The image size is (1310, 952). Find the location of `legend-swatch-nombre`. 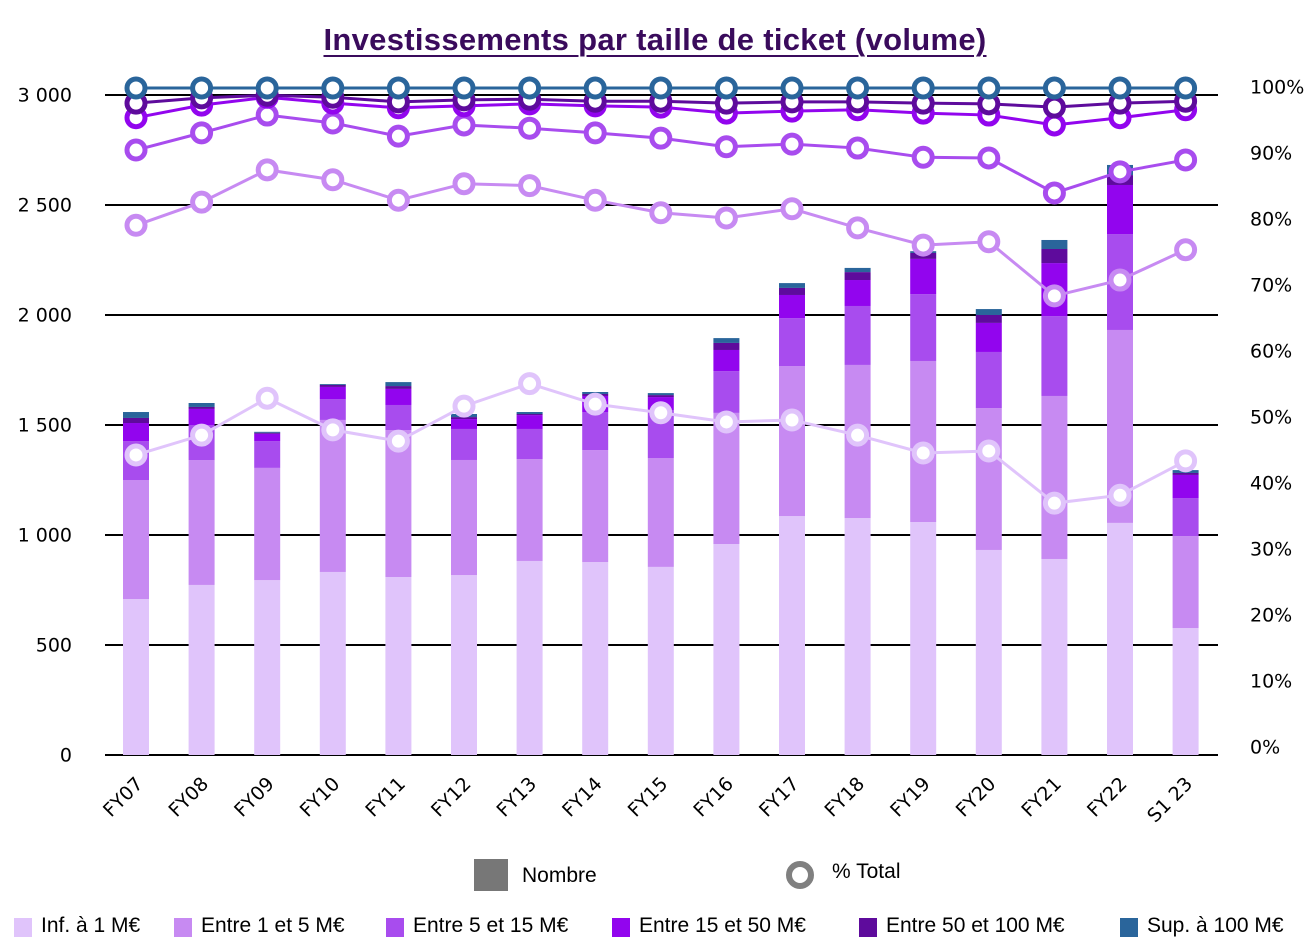

legend-swatch-nombre is located at coordinates (491, 875).